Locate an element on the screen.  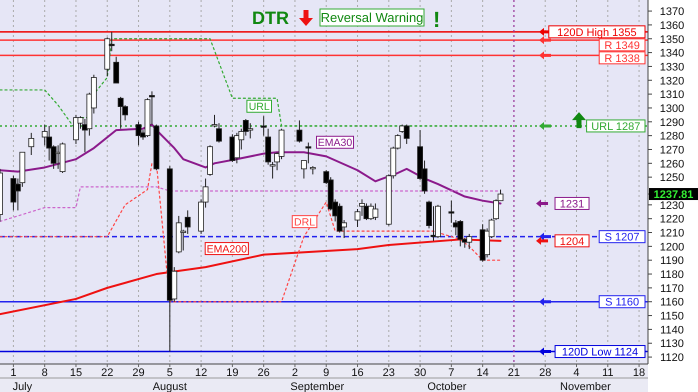
ref-line-label: 120D High 1355 is located at coordinates (597, 32).